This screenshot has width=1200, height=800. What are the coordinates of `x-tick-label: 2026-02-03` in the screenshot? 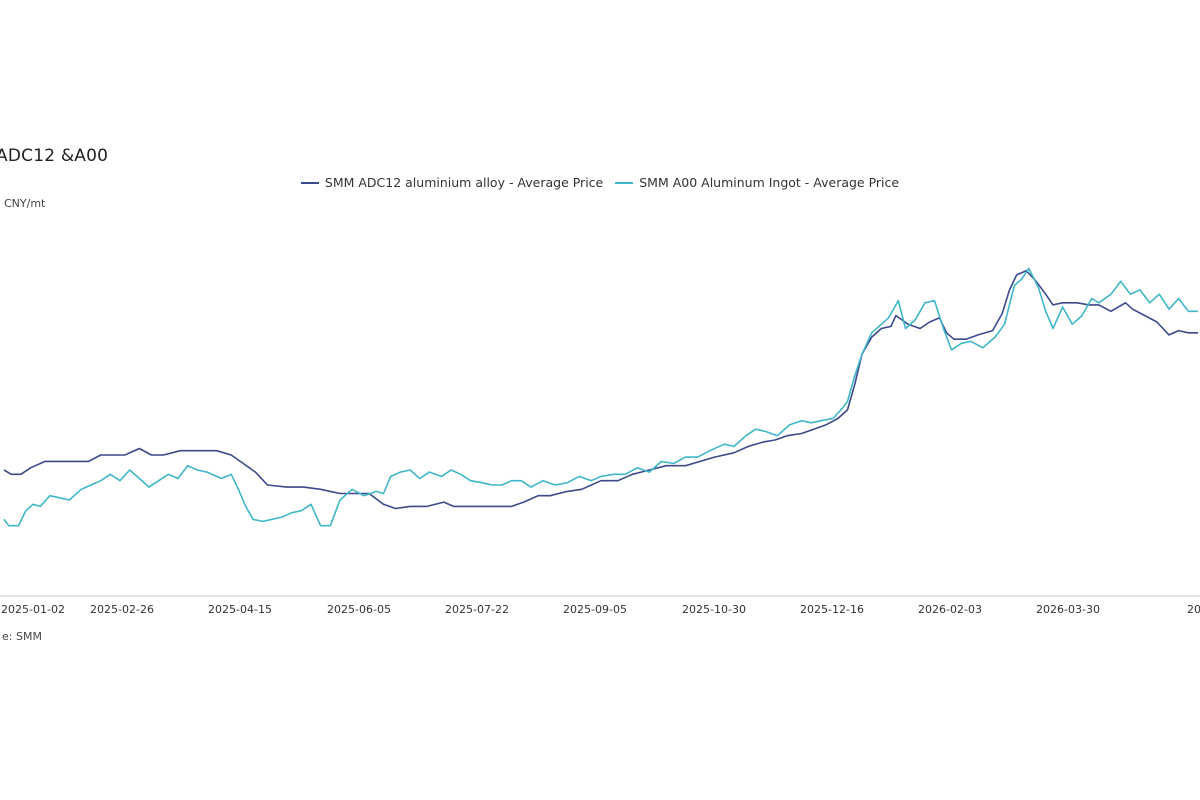 It's located at (950, 609).